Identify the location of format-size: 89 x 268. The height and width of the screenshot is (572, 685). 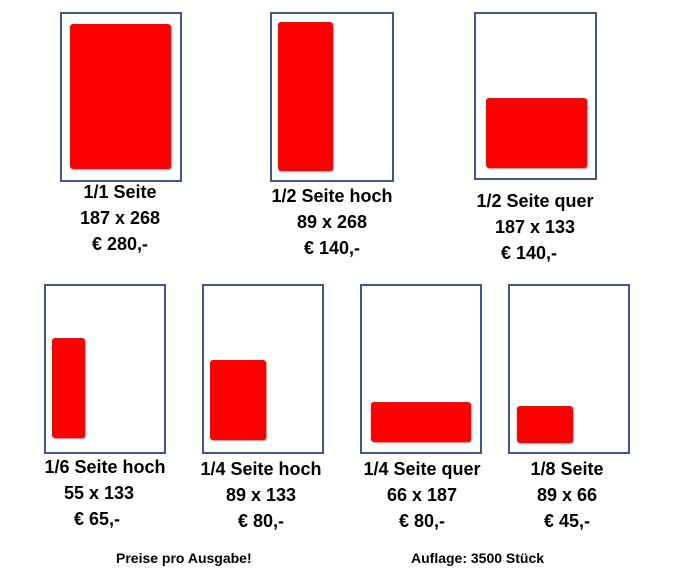
(332, 222).